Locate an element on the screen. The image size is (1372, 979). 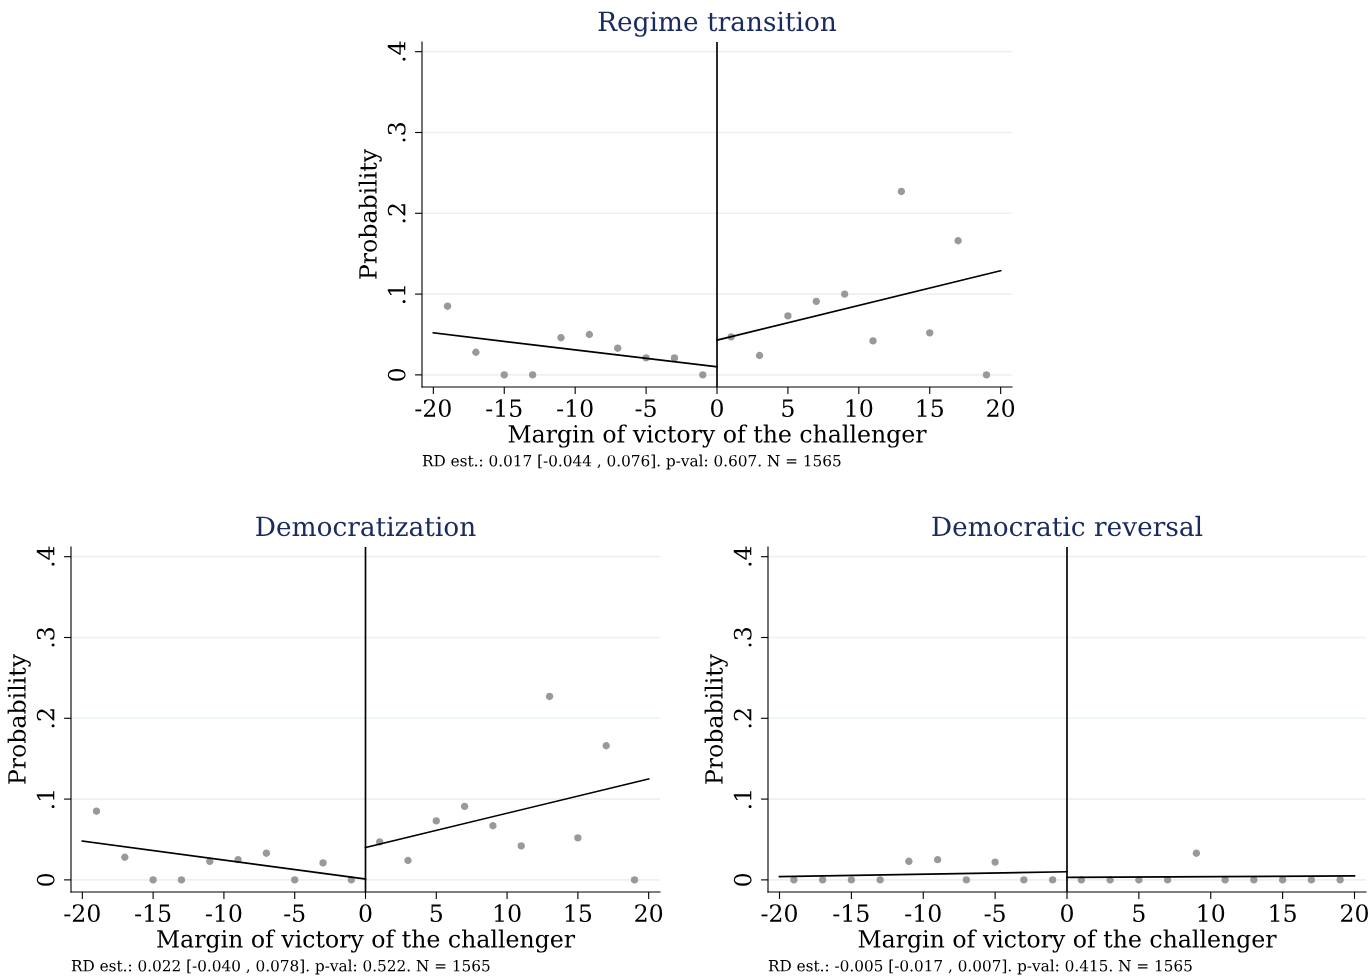
text: RD est.: 0.022 [-0.040 , 0.078]. p-val: 0.522. N = 1565 is located at coordinates (280, 967).